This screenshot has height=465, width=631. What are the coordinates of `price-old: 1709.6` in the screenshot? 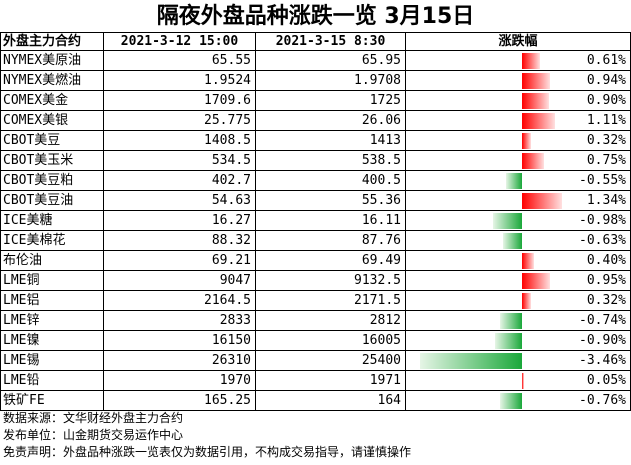 It's located at (180, 100).